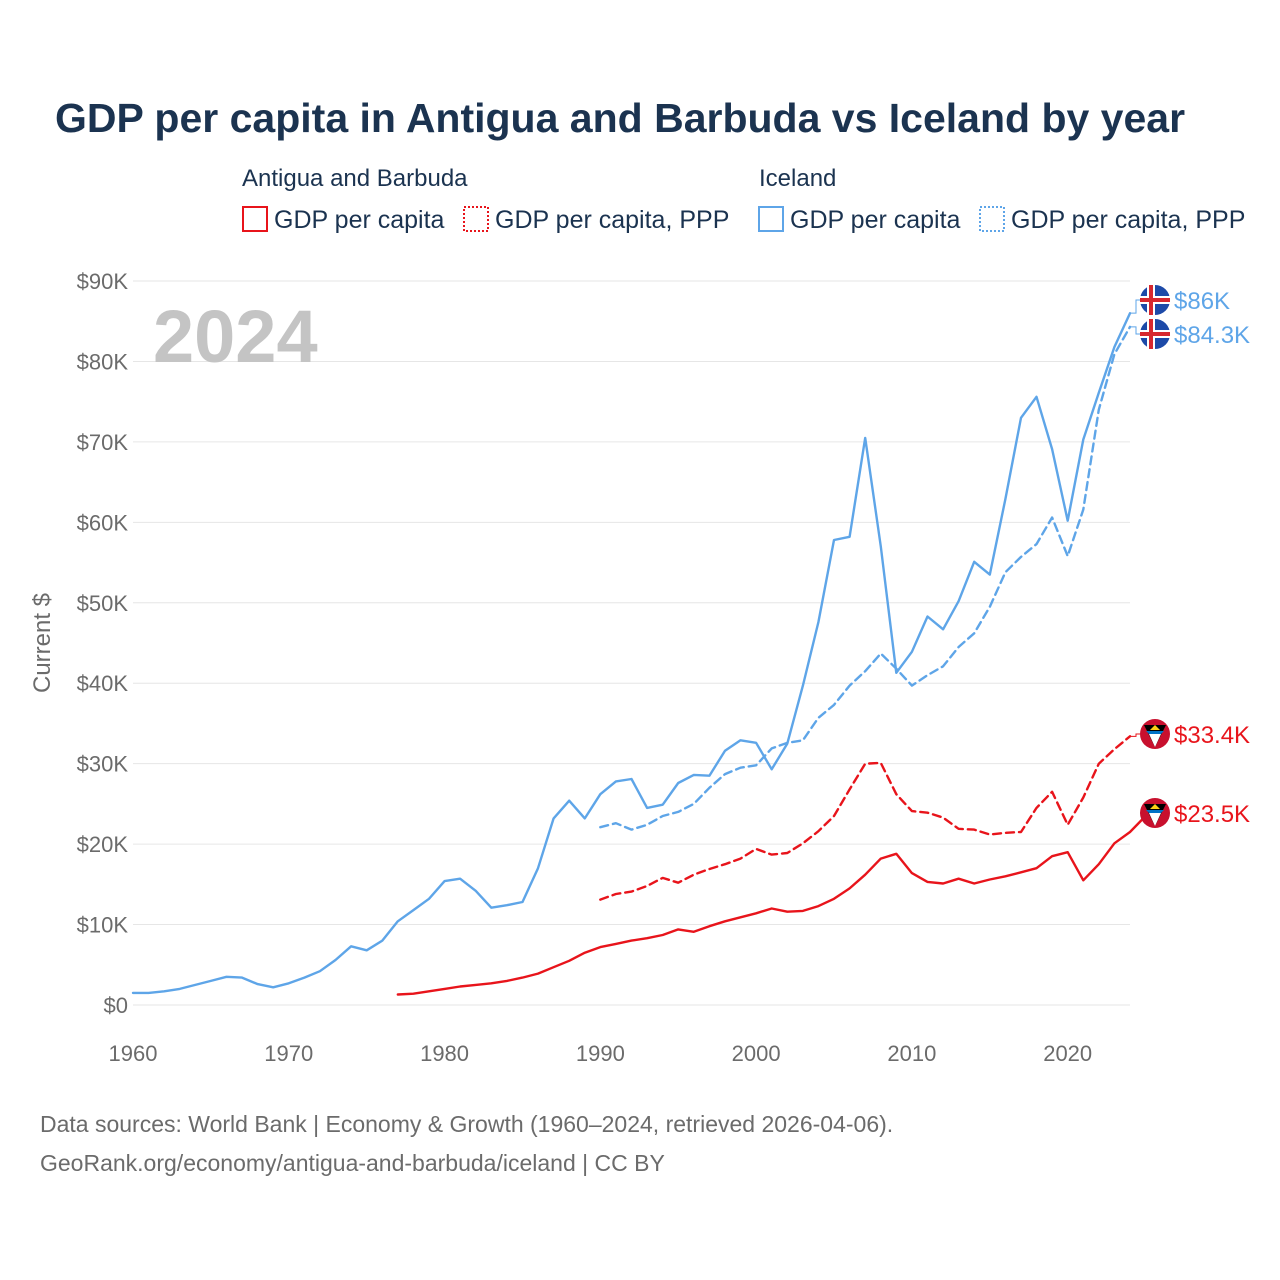 This screenshot has height=1280, width=1280. Describe the element at coordinates (771, 219) in the screenshot. I see `legend-swatch-iceland-gdp` at that location.